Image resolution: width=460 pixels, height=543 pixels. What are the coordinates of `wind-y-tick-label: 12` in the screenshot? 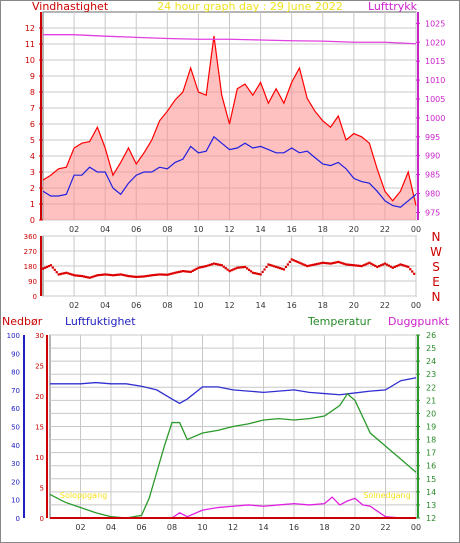 It's located at (30, 28).